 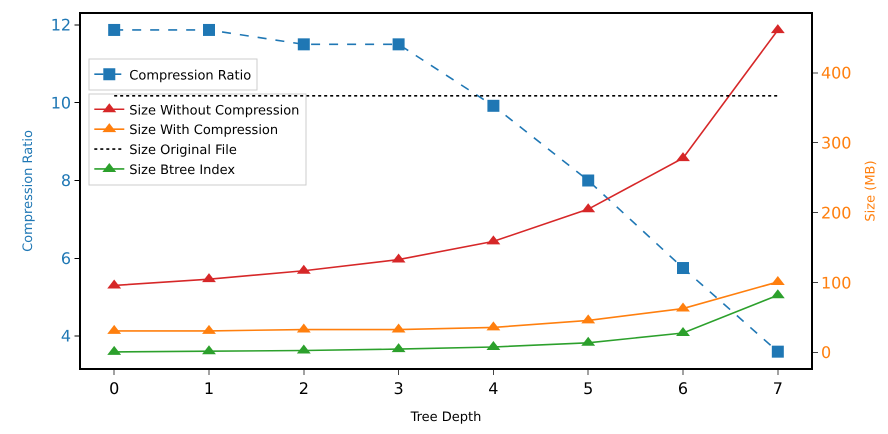 I want to click on legend-label: Size With Compression, so click(x=203, y=130).